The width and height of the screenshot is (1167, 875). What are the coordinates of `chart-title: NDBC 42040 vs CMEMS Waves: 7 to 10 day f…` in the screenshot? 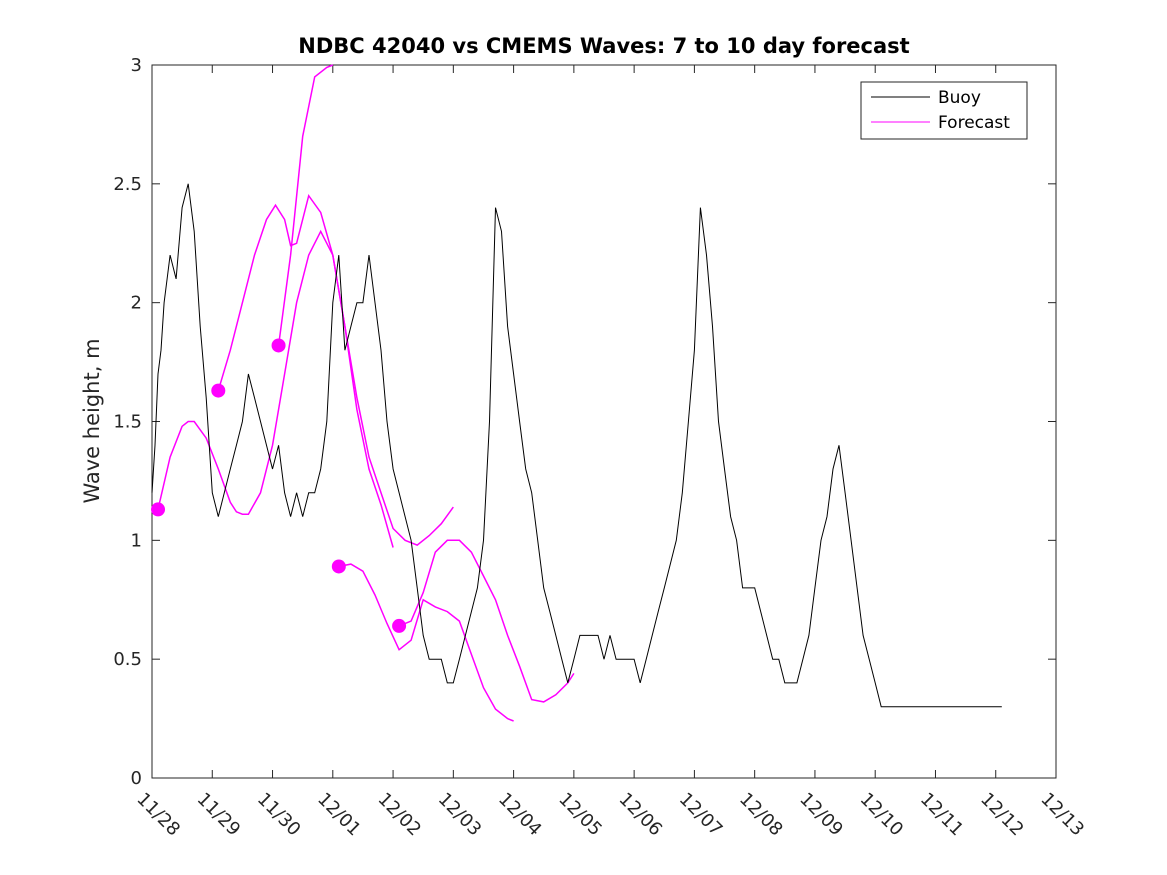 It's located at (603, 46).